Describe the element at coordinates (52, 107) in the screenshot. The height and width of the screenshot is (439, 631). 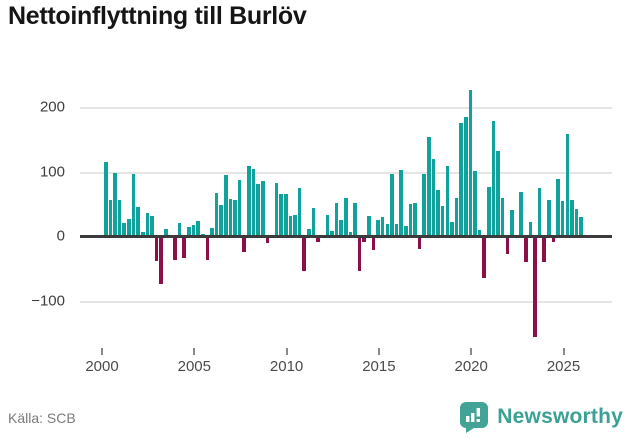
I see `y-tick-label: 200` at that location.